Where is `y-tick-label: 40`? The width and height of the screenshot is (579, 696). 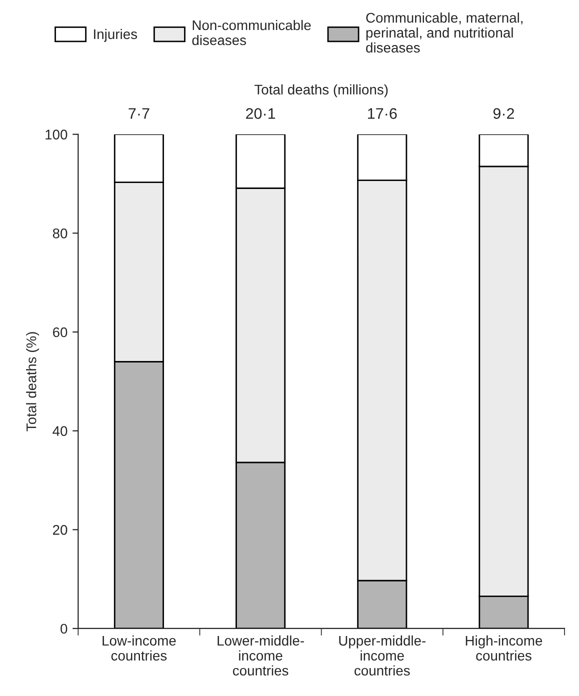
y-tick-label: 40 is located at coordinates (60, 431).